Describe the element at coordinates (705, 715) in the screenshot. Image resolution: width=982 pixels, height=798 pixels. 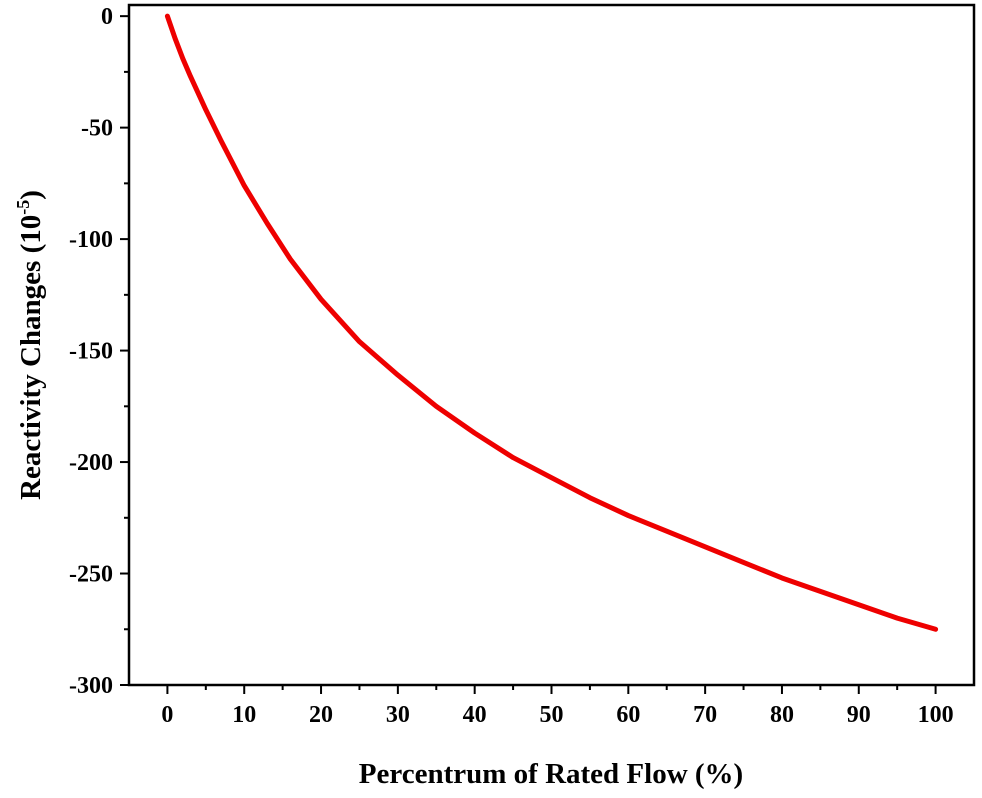
I see `x-tick-label: 70` at that location.